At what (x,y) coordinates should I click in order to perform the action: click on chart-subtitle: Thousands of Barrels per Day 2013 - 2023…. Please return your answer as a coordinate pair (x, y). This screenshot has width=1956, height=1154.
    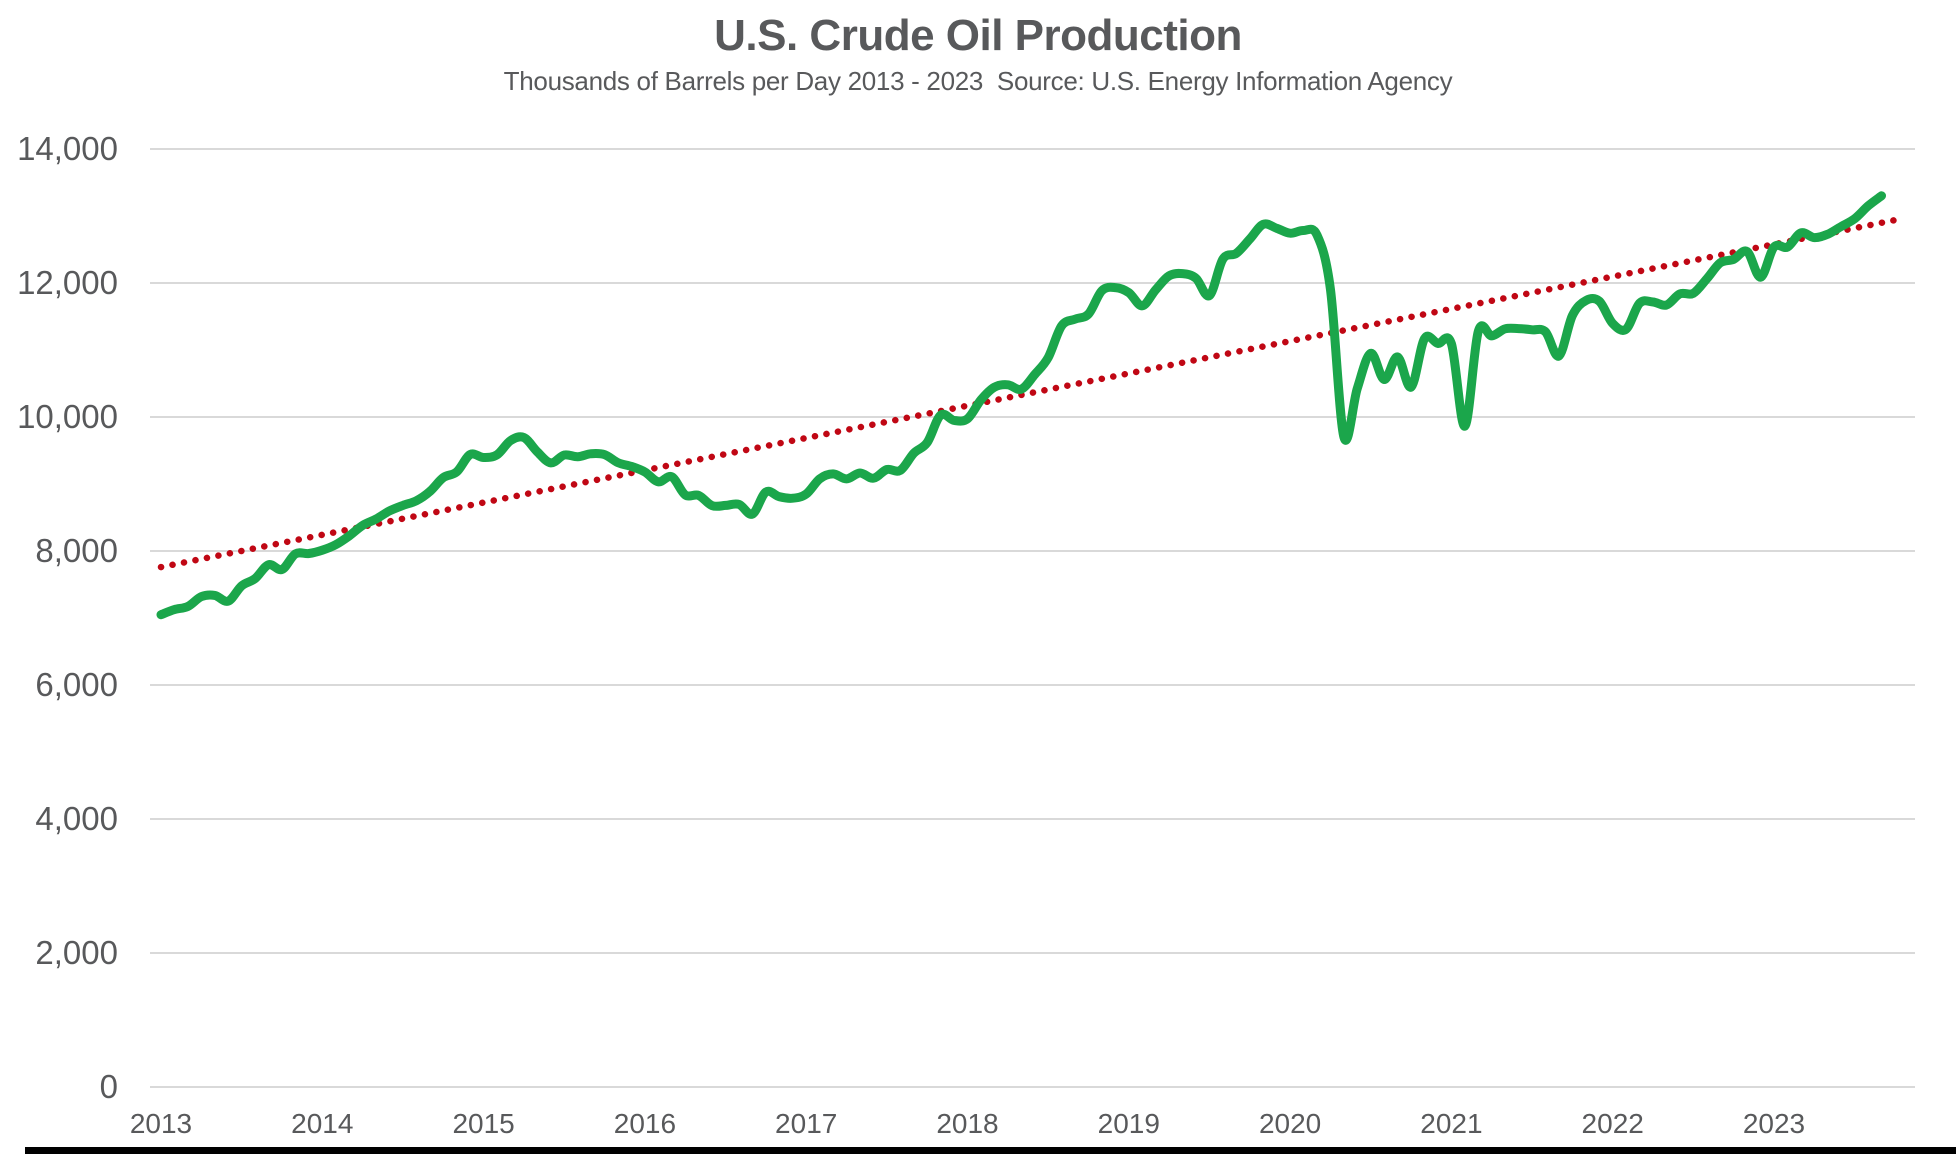
    Looking at the image, I should click on (978, 81).